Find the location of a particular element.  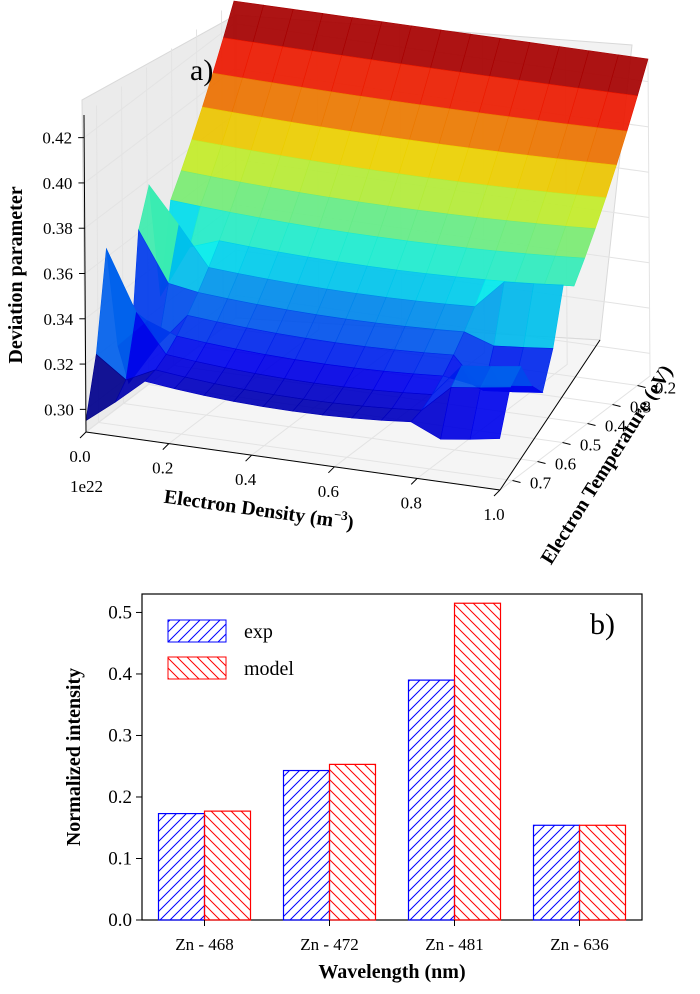

y-axis-label: Normalized intensity is located at coordinates (74, 757).